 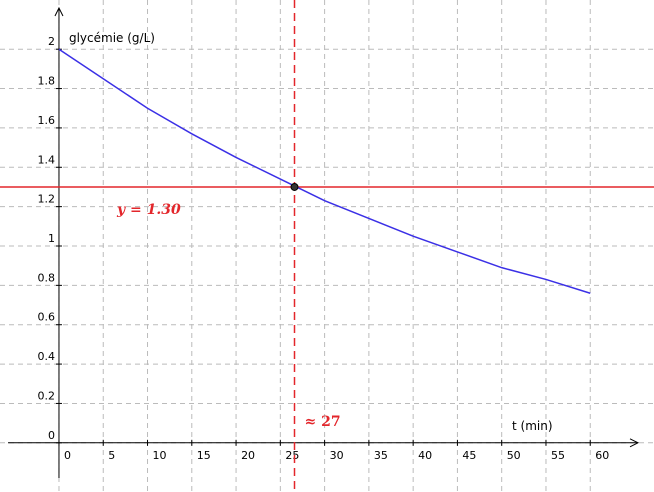 What do you see at coordinates (323, 422) in the screenshot?
I see `solution-label: ≈ 27` at bounding box center [323, 422].